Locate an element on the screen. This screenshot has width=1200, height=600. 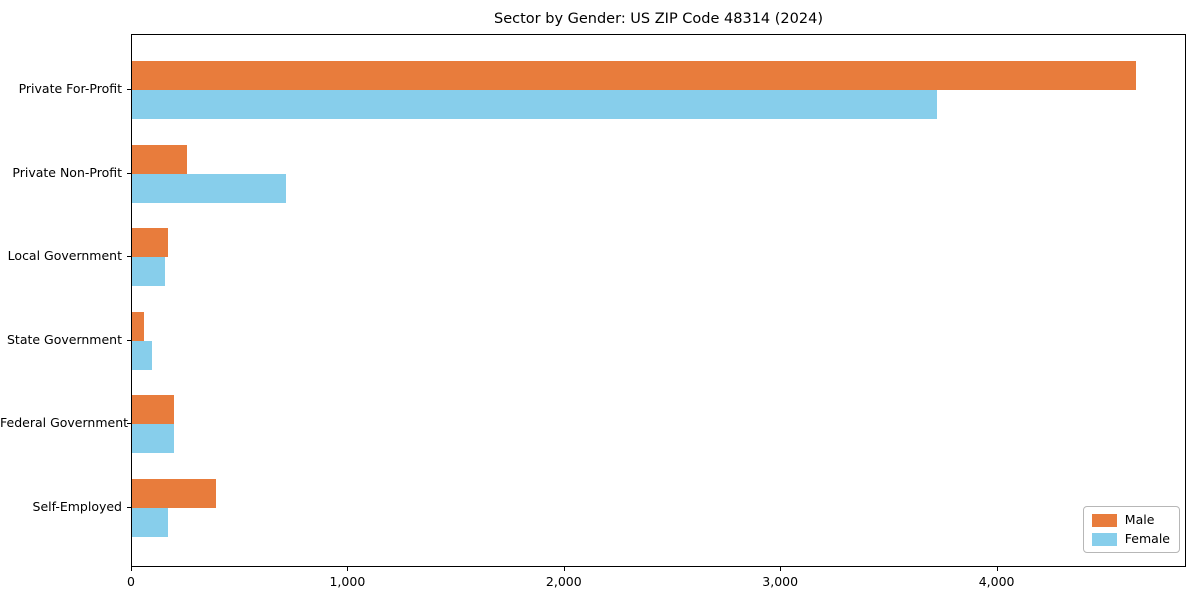
y-axis-label: State Government is located at coordinates (64, 339).